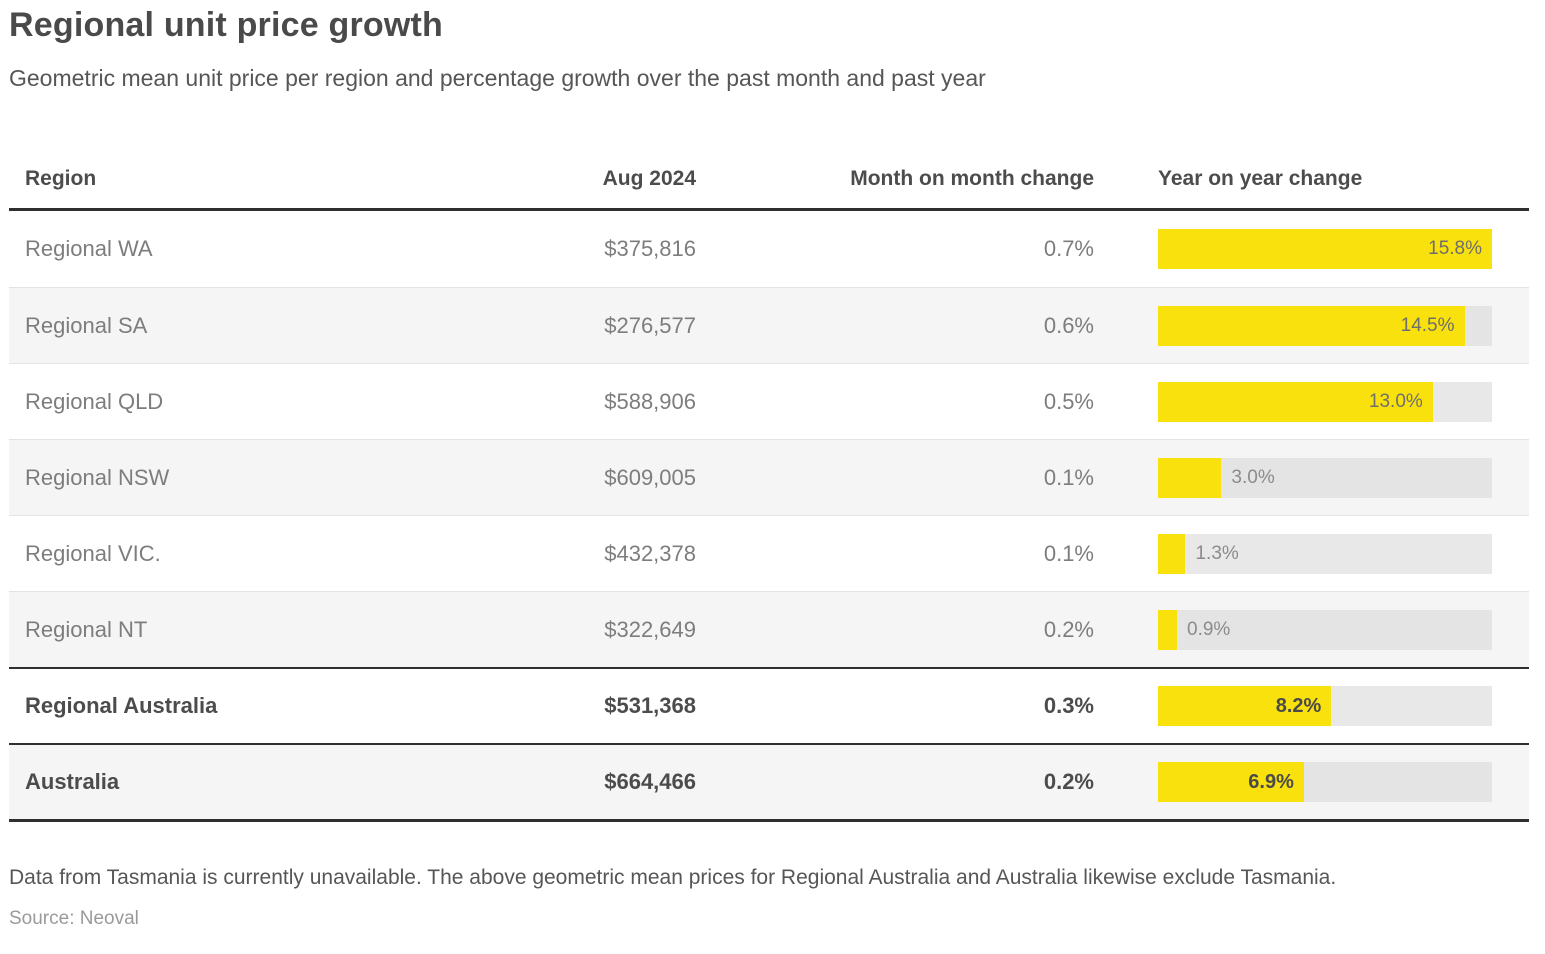 This screenshot has height=954, width=1545. I want to click on table-row: Australia $664,466 0.2% 6.9%, so click(769, 781).